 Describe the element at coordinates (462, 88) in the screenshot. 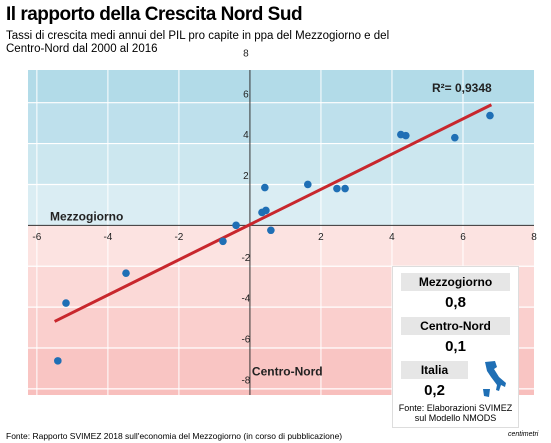

I see `annotation: R²= 0,9348` at that location.